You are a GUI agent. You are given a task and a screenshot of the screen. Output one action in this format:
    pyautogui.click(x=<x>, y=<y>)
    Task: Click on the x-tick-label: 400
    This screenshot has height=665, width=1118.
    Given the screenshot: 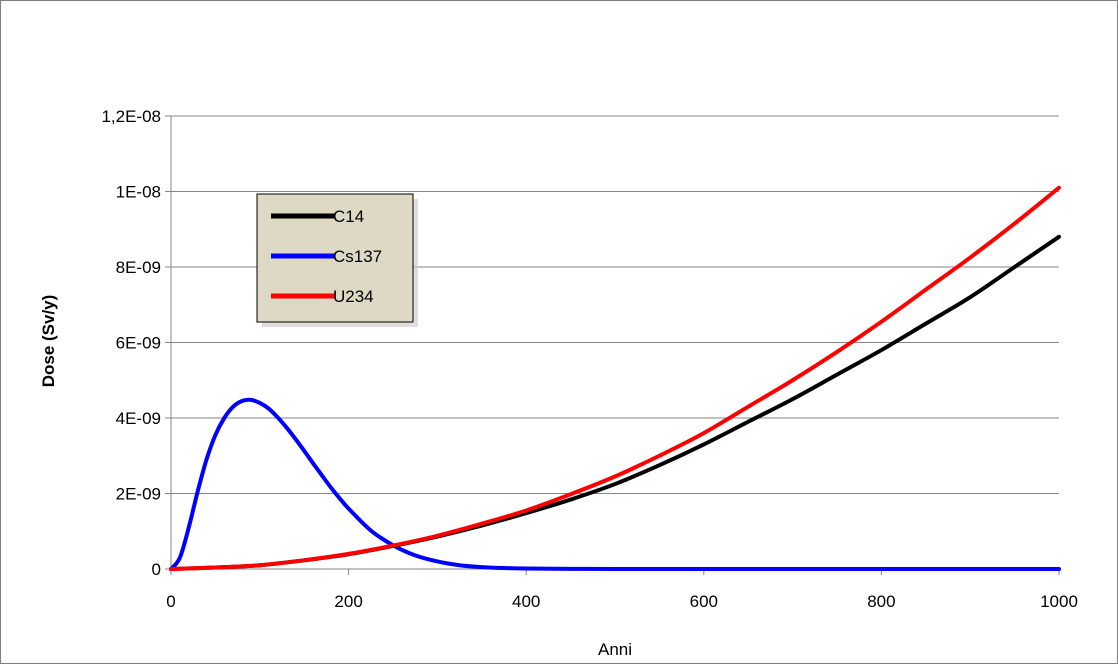 What is the action you would take?
    pyautogui.click(x=526, y=601)
    